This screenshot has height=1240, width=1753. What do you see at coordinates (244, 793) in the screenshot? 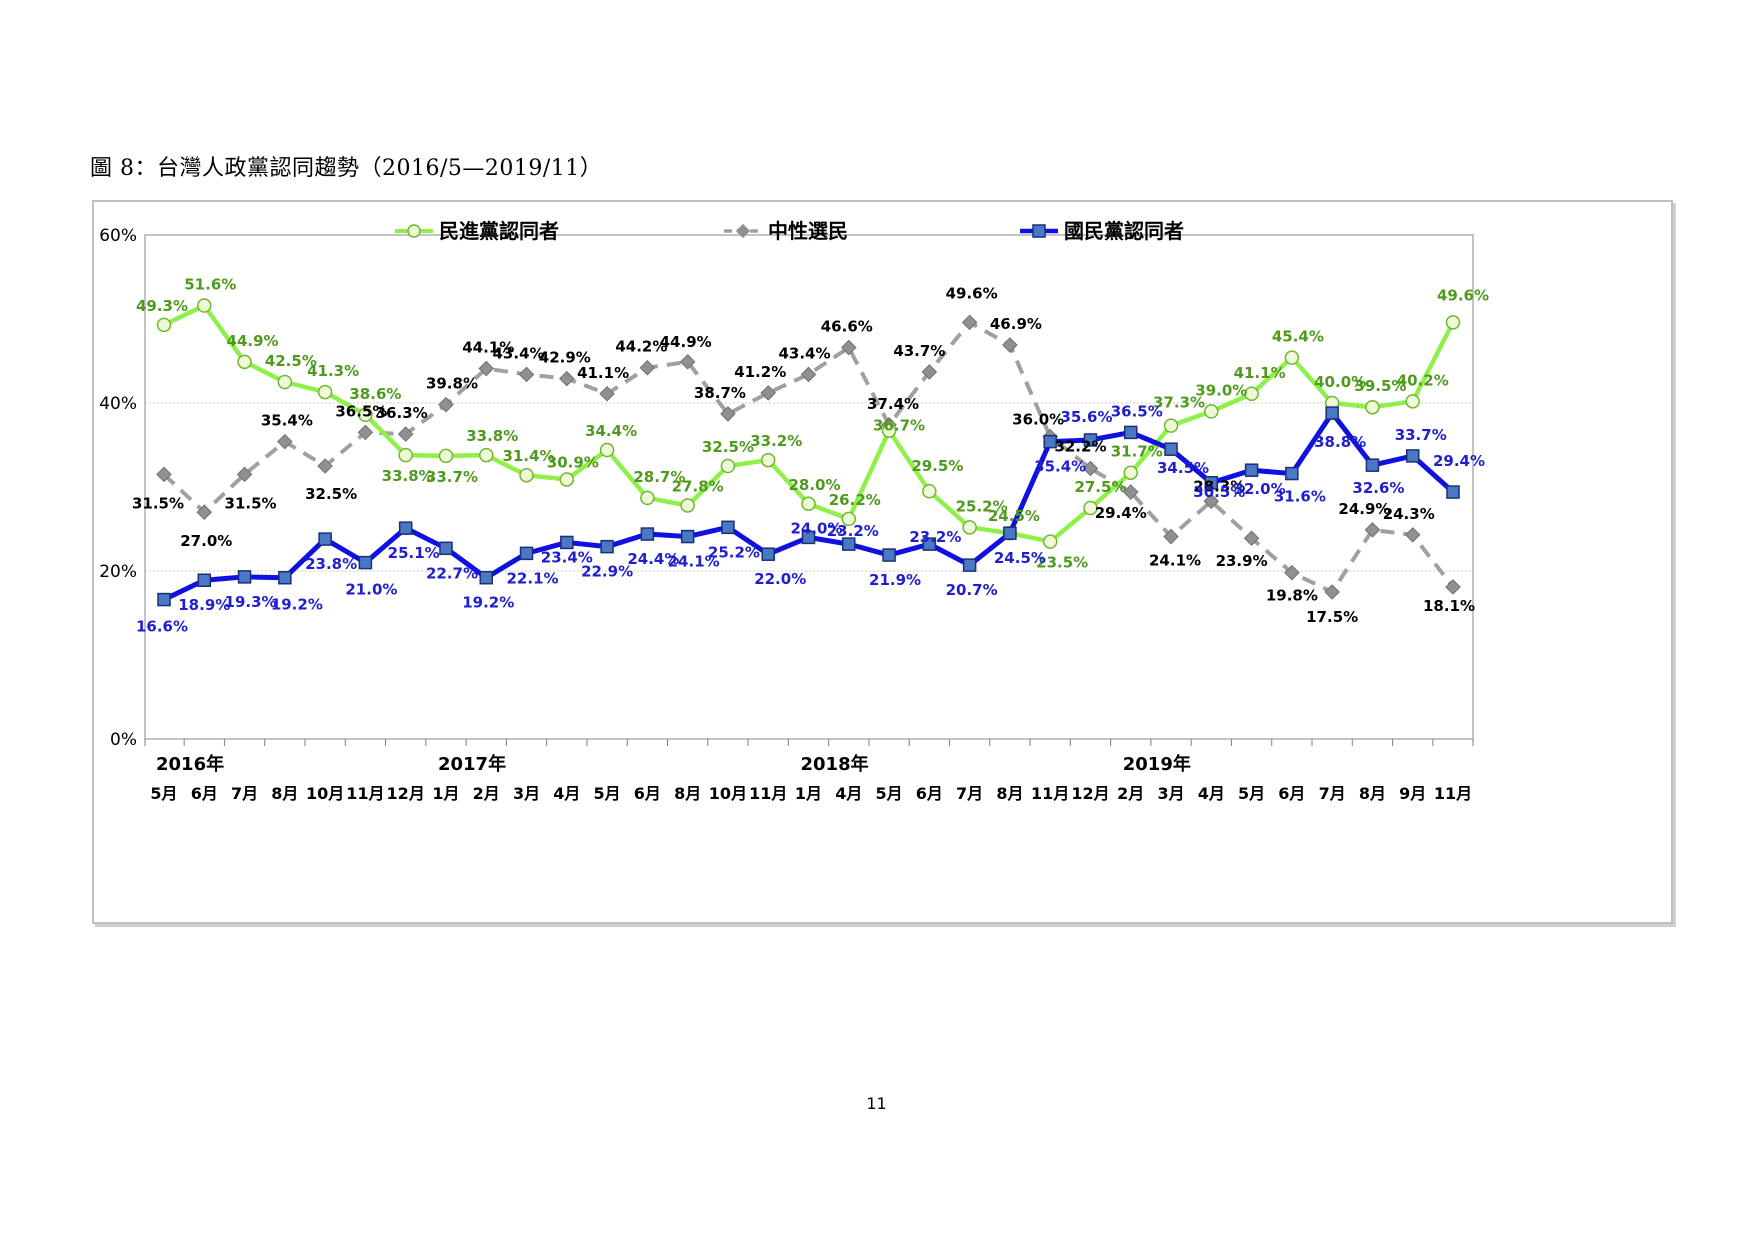
I see `month-label: 7月` at bounding box center [244, 793].